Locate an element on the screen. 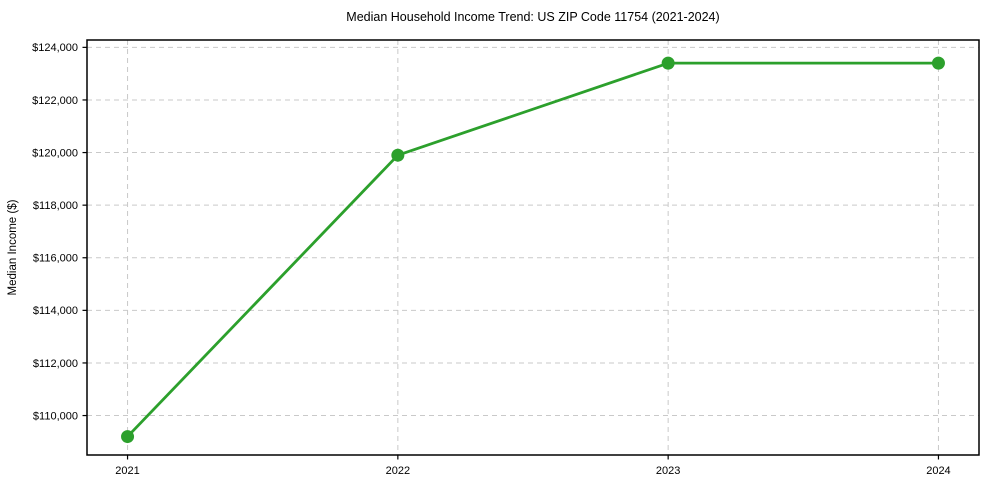  y-tick-label: $116,000 is located at coordinates (55, 259).